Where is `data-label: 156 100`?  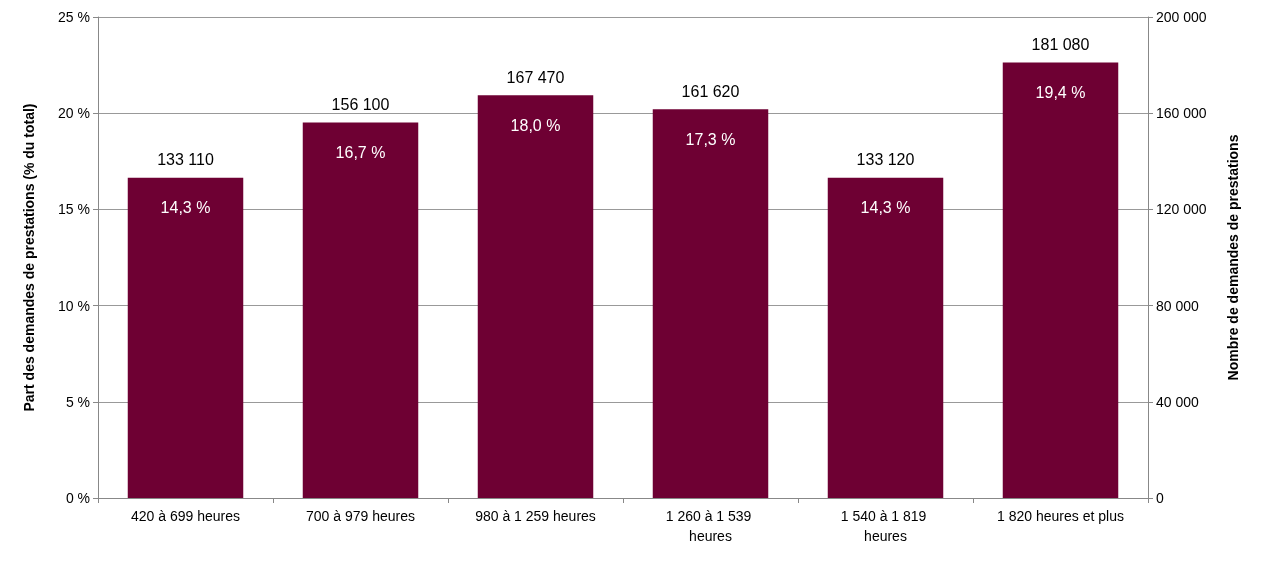 data-label: 156 100 is located at coordinates (360, 105).